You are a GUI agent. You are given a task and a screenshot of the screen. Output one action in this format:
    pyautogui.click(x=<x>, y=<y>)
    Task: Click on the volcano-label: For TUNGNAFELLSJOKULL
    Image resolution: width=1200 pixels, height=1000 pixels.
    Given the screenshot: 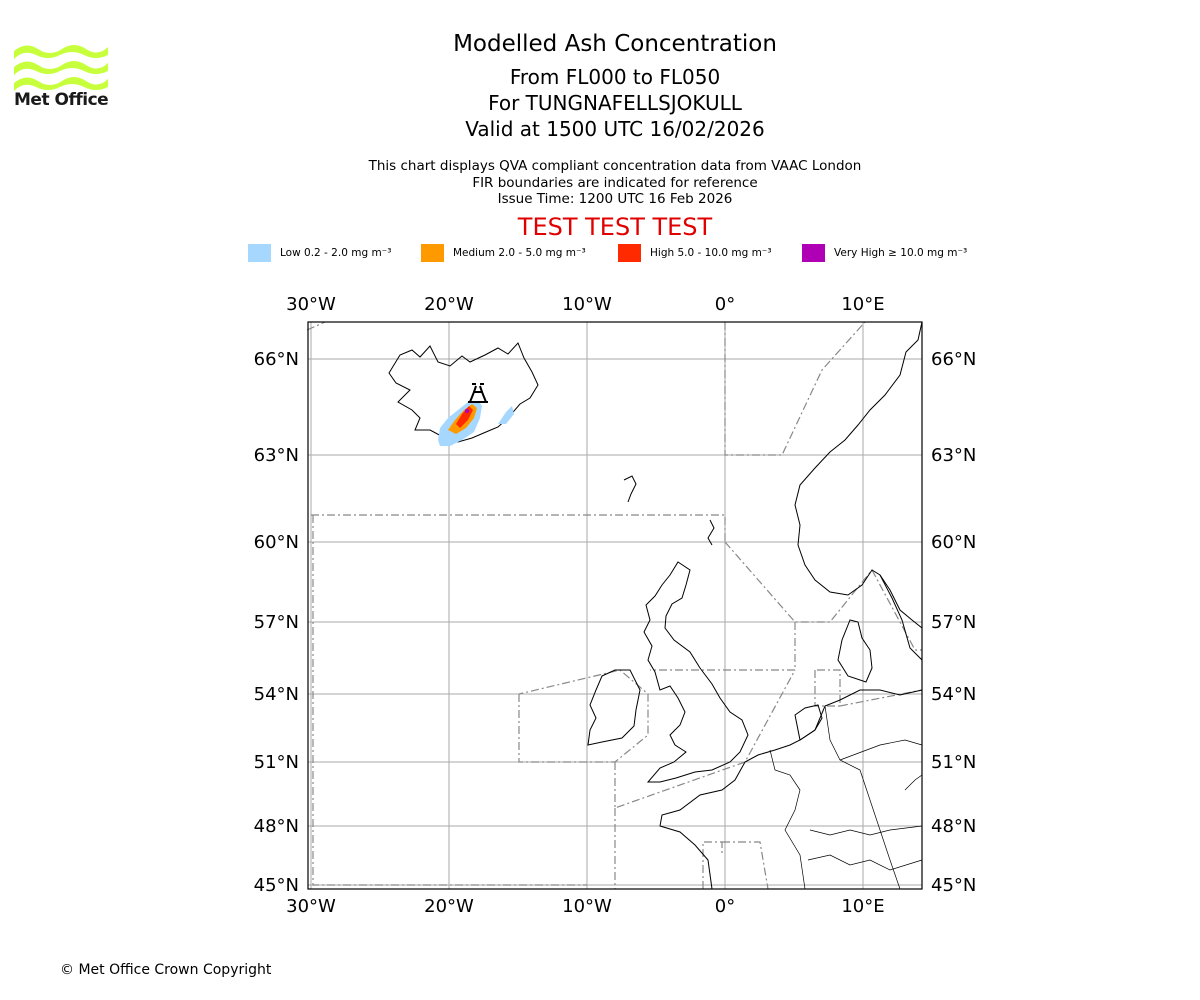 What is the action you would take?
    pyautogui.click(x=615, y=103)
    